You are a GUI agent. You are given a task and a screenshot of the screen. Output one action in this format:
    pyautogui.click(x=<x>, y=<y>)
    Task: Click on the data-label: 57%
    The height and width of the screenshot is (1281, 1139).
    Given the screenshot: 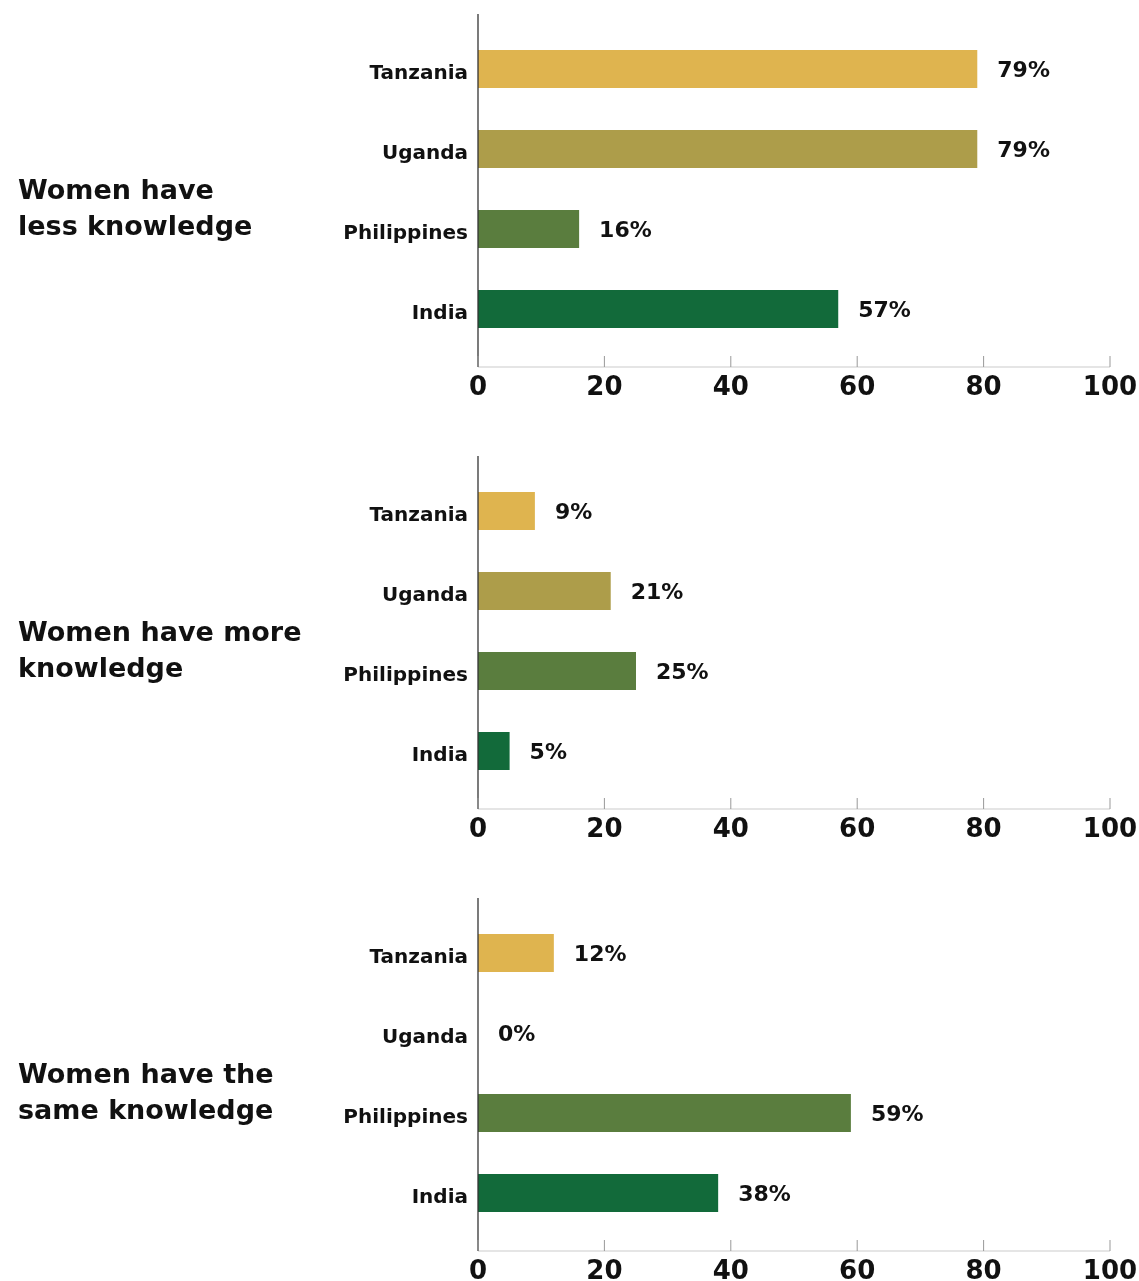 What is the action you would take?
    pyautogui.click(x=884, y=309)
    